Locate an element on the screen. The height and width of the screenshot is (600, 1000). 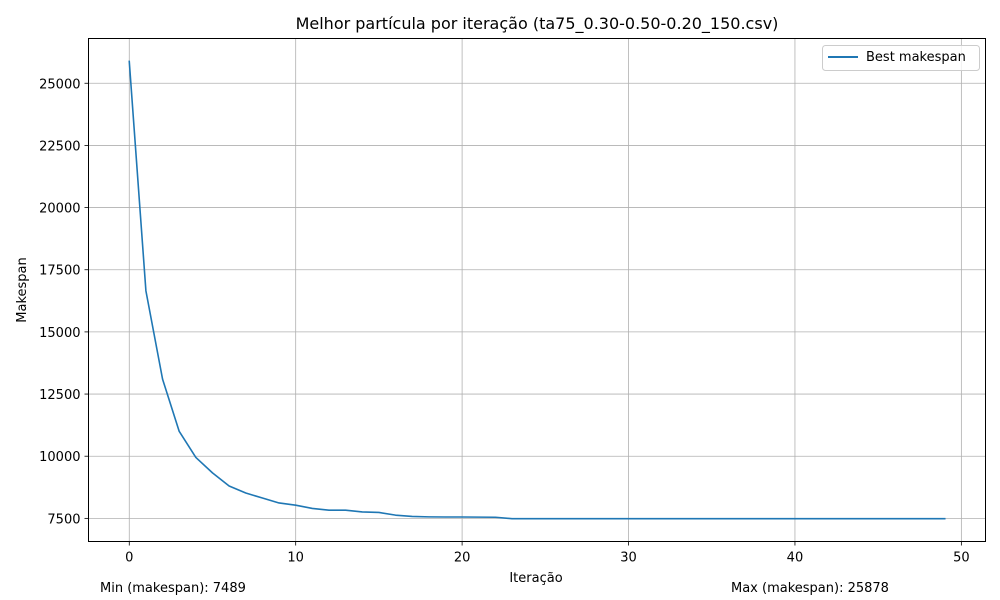
y-tick-label: 22500 is located at coordinates (59, 146).